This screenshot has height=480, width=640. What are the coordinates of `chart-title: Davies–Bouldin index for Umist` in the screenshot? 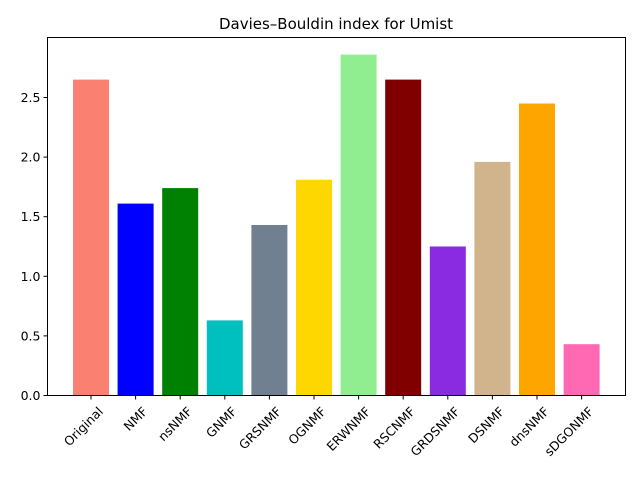 It's located at (336, 24).